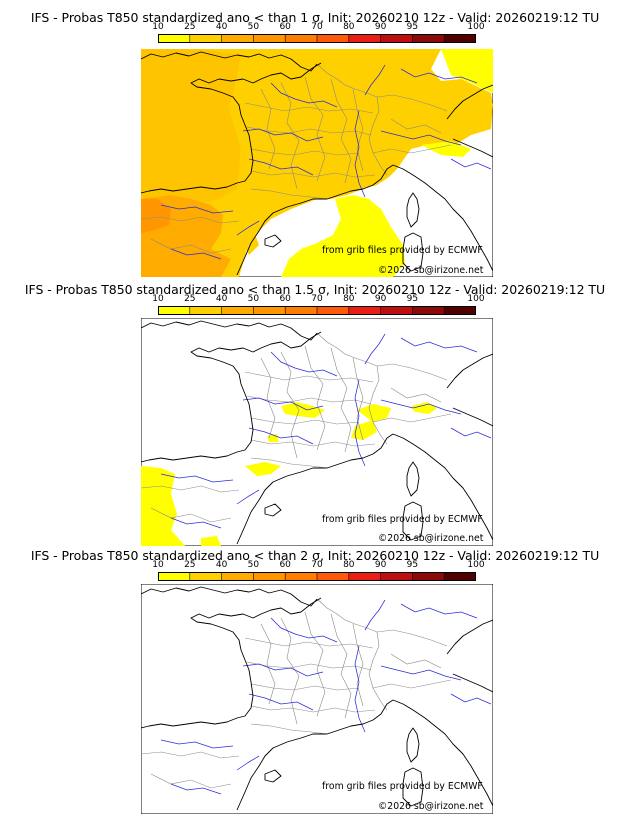  I want to click on probability-fill, so click(289, 474).